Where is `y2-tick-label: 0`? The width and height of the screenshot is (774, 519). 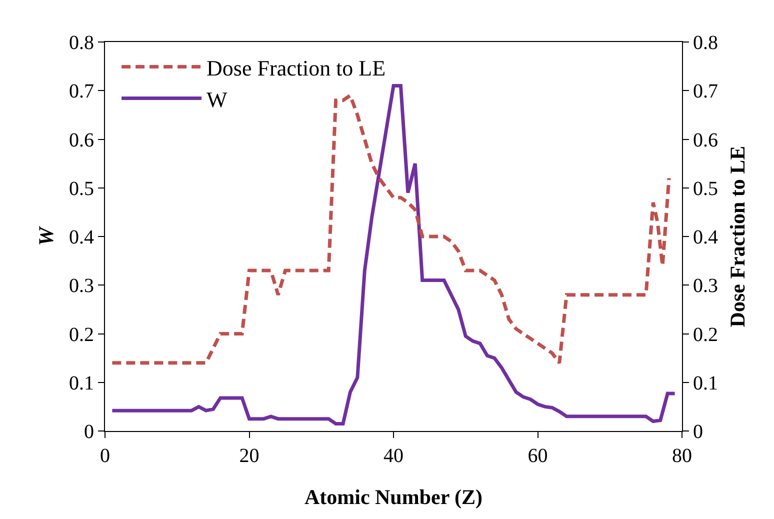
y2-tick-label: 0 is located at coordinates (698, 432).